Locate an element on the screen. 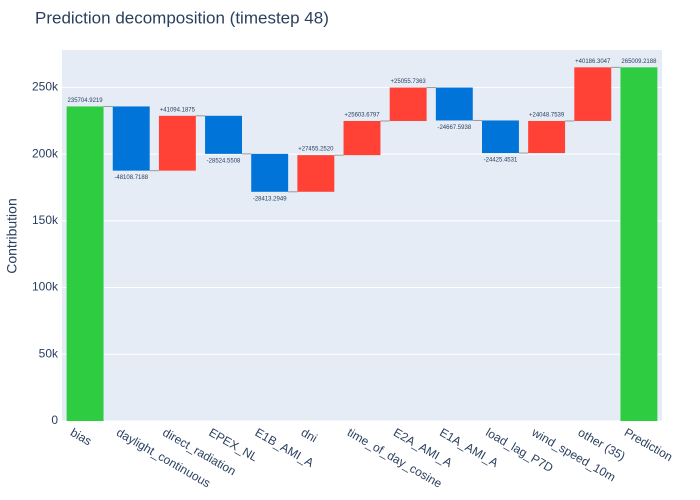 This screenshot has width=700, height=500. value-label: +24048.7539 is located at coordinates (547, 116).